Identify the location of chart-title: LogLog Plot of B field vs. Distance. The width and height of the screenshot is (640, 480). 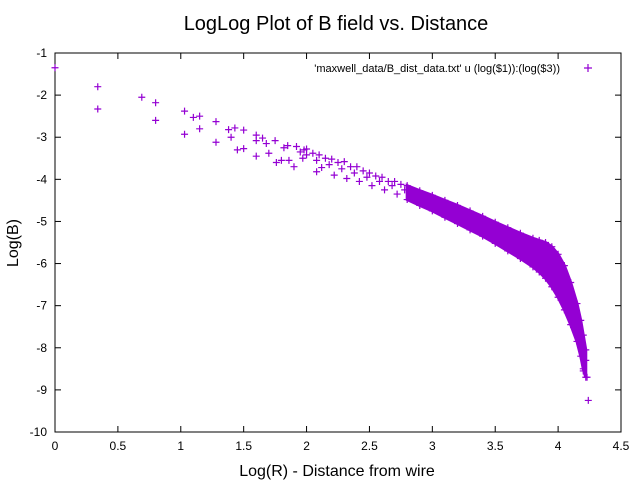
(336, 24).